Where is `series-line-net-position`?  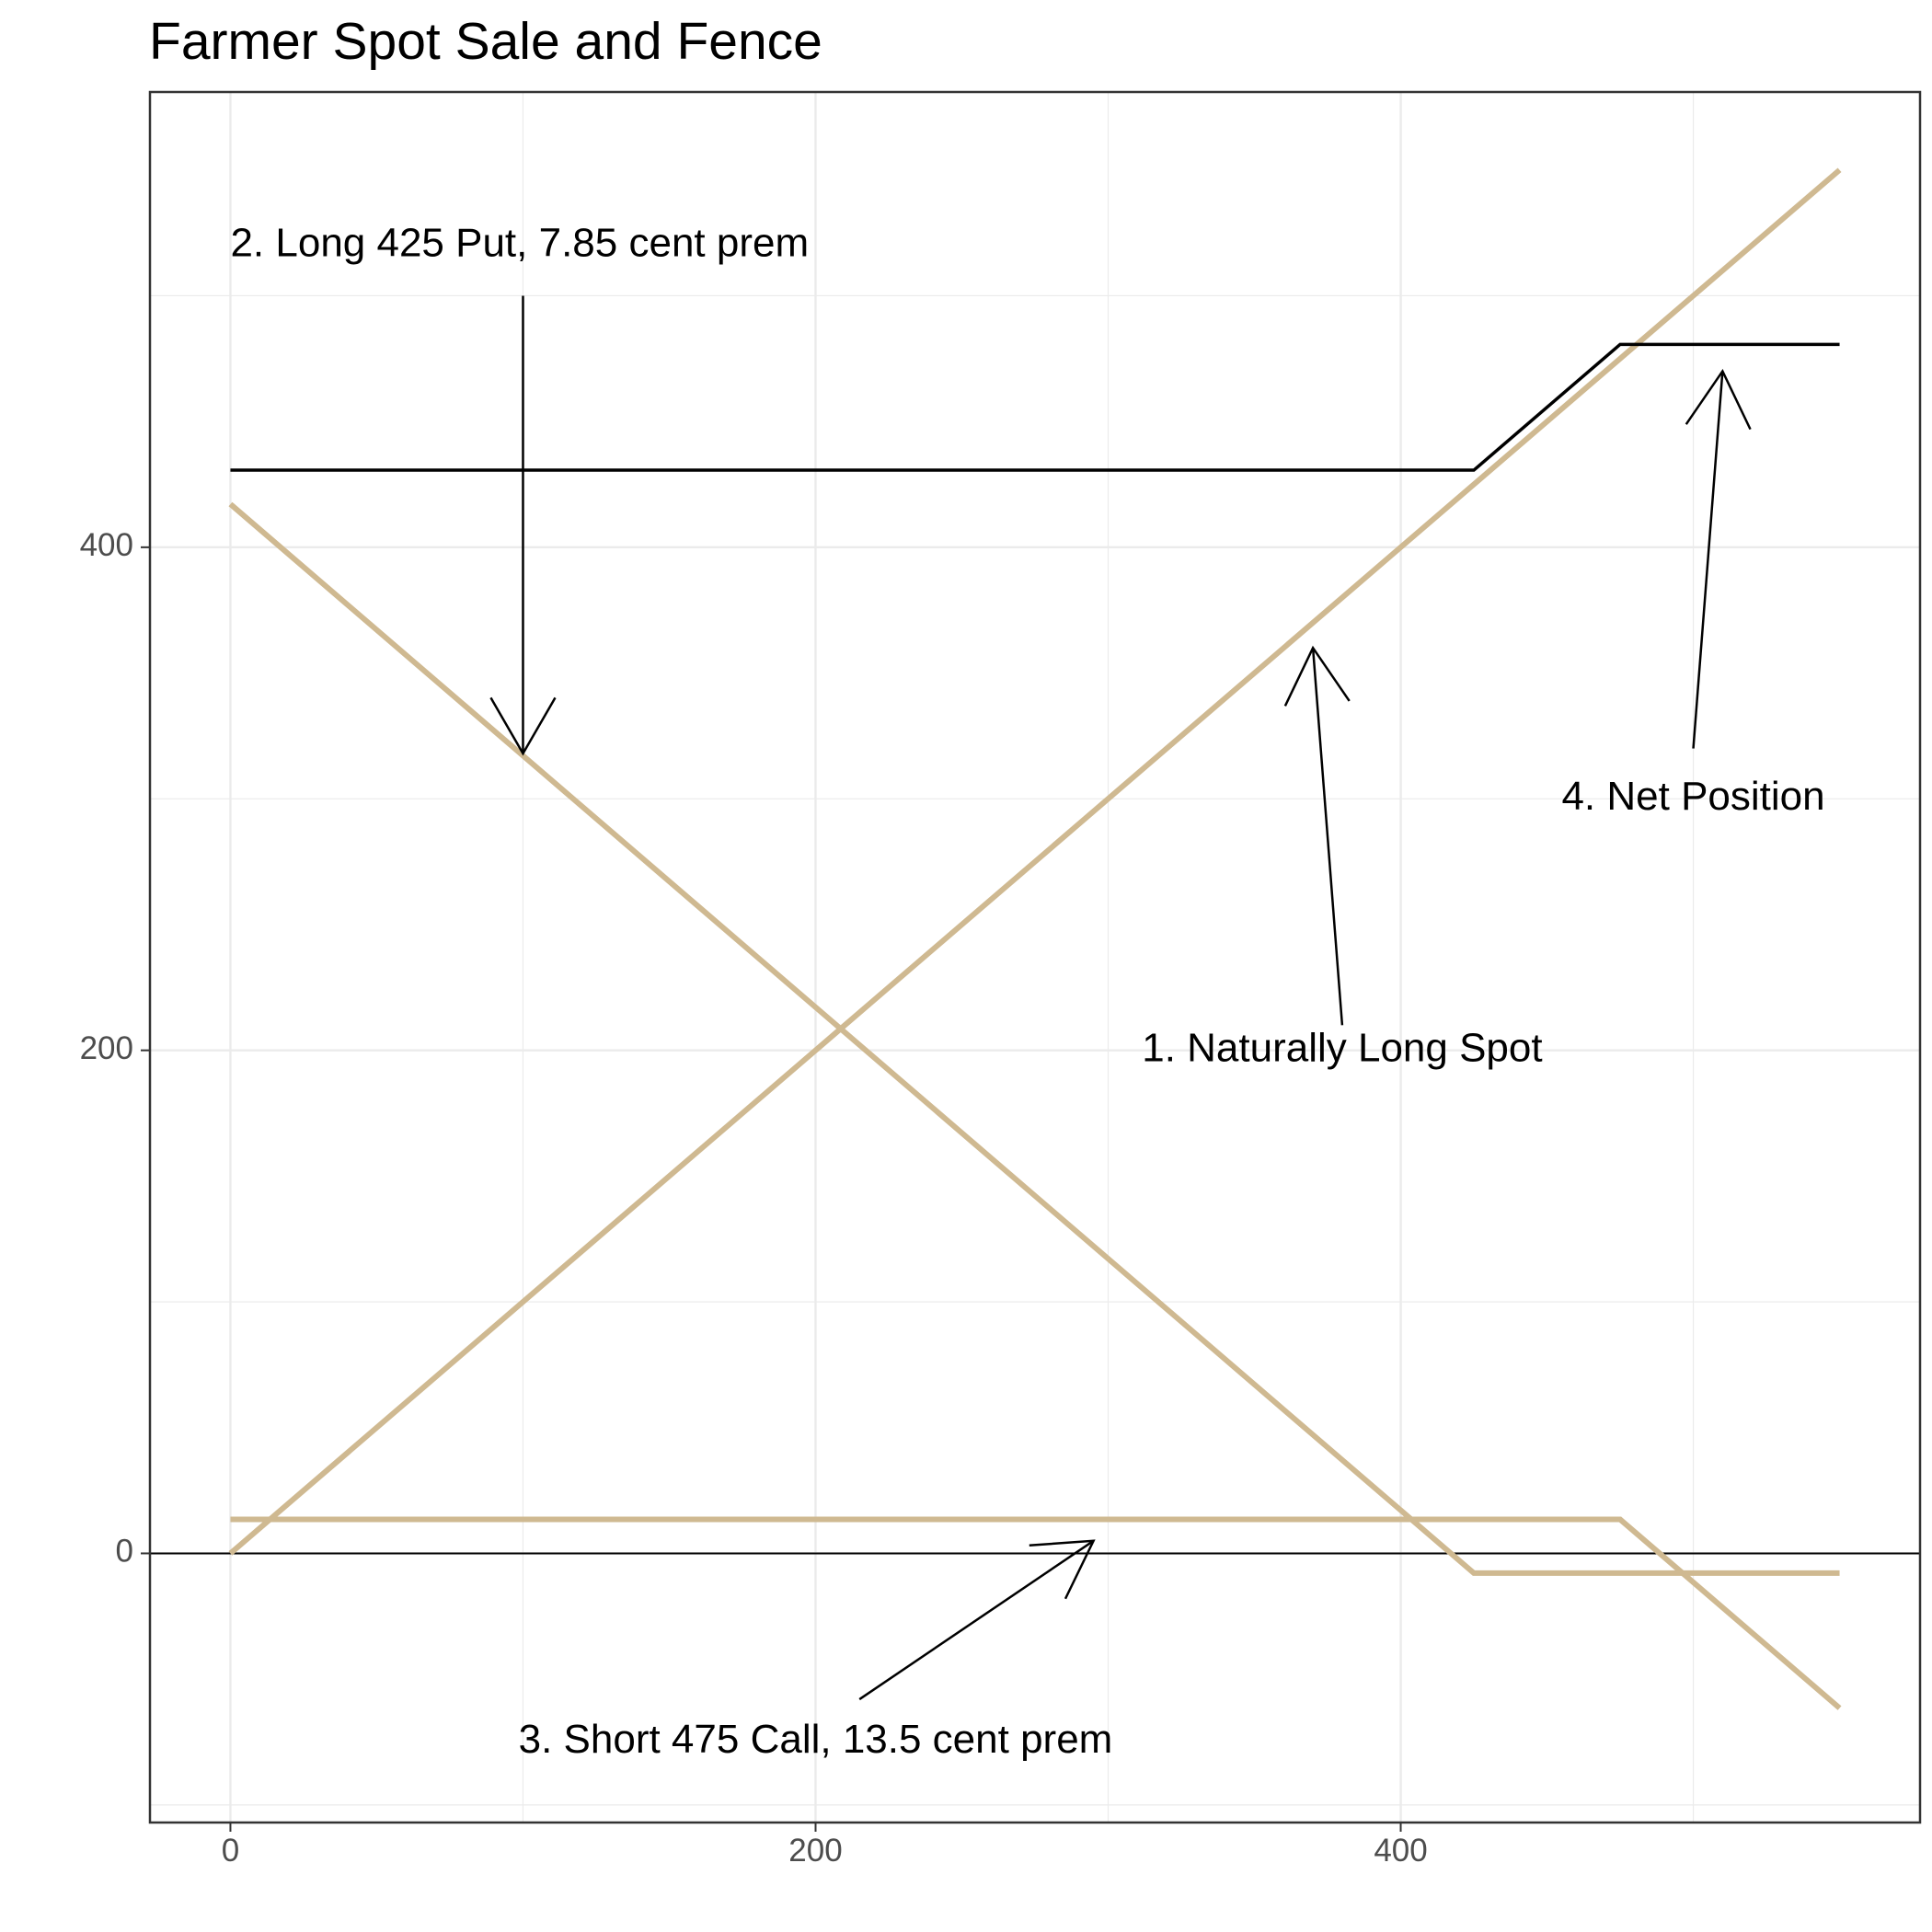
series-line-net-position is located at coordinates (1035, 407).